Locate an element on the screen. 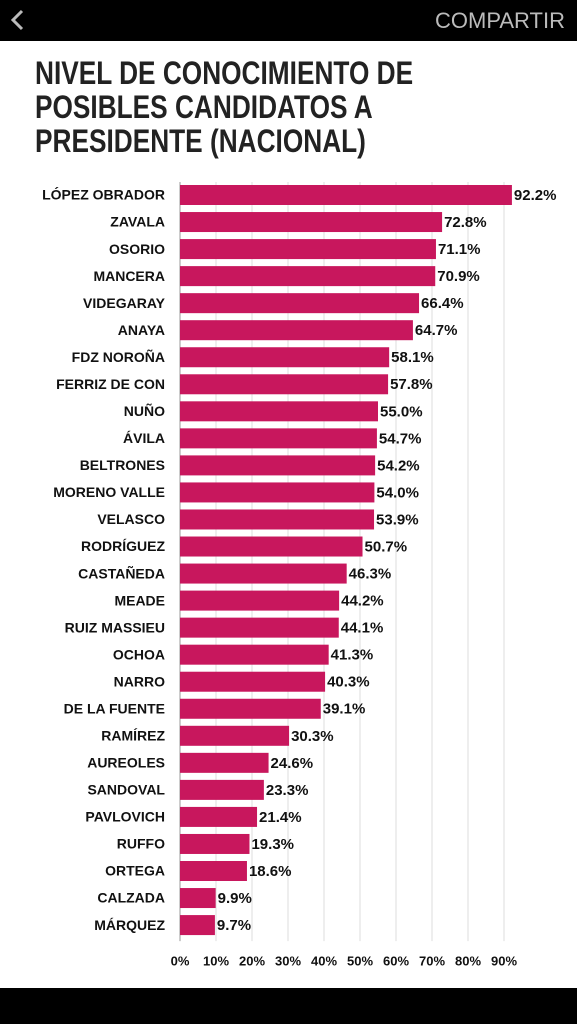 This screenshot has width=577, height=1024. x-tick-label: 50% is located at coordinates (360, 961).